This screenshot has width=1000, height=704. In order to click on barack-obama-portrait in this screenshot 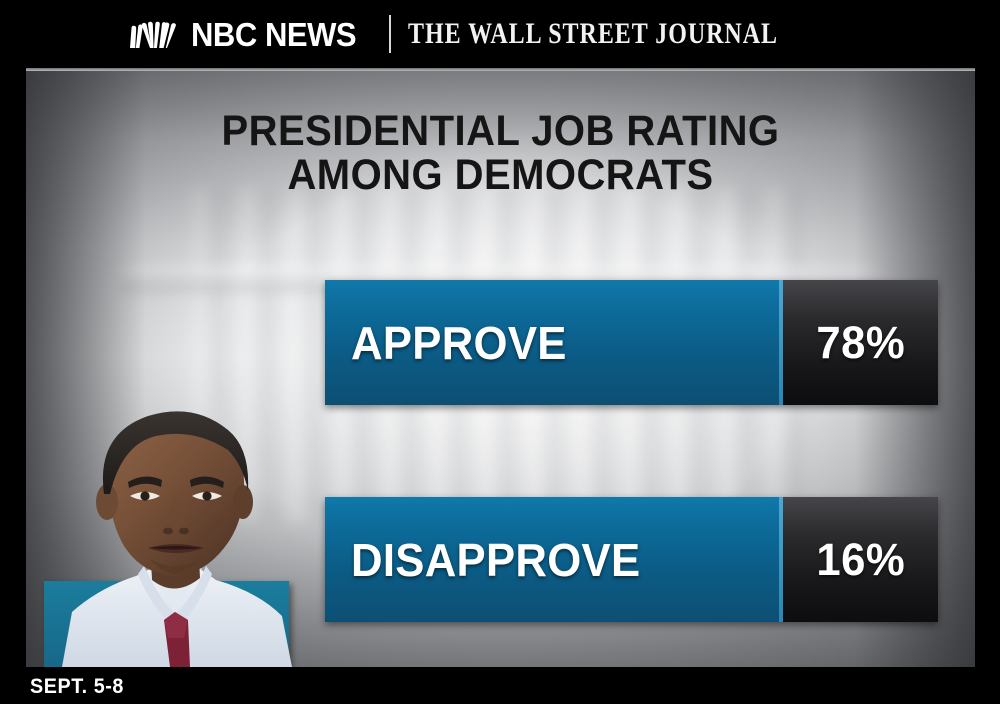, I will do `click(175, 532)`.